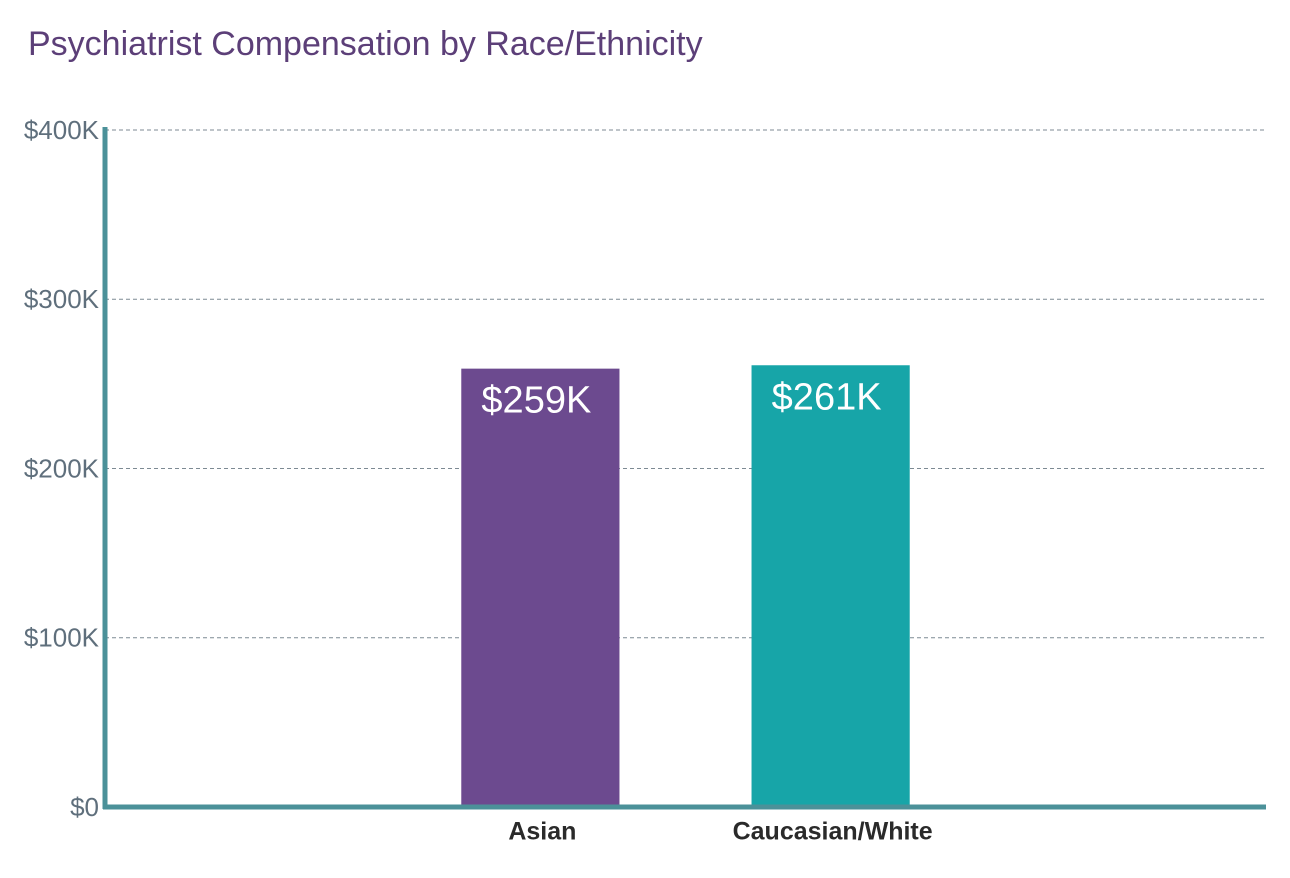 Image resolution: width=1290 pixels, height=878 pixels. What do you see at coordinates (84, 807) in the screenshot?
I see `y-tick-label: $0` at bounding box center [84, 807].